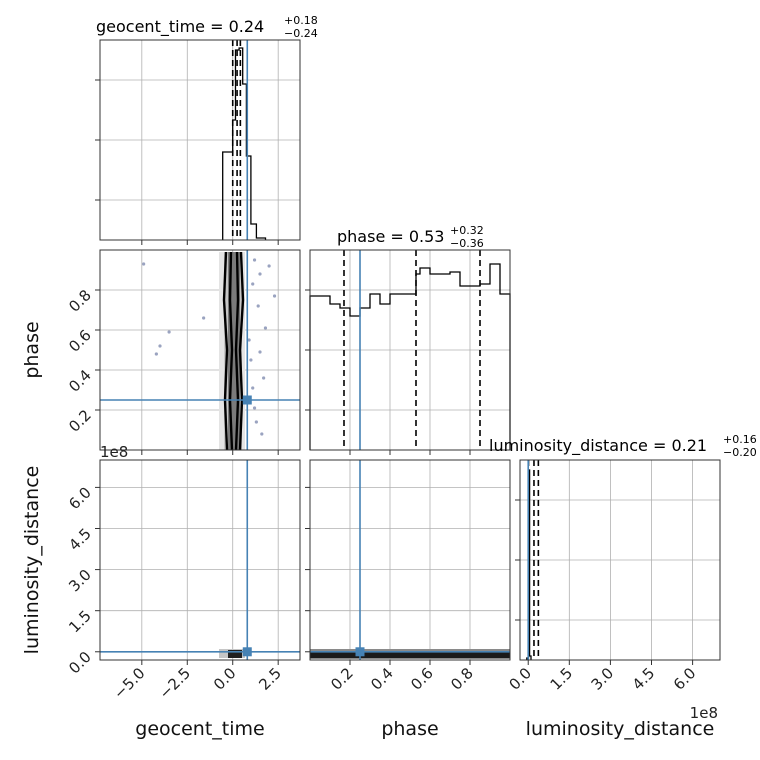 The width and height of the screenshot is (760, 760). I want to click on density-geocent-time-vs-phase, so click(232, 351).